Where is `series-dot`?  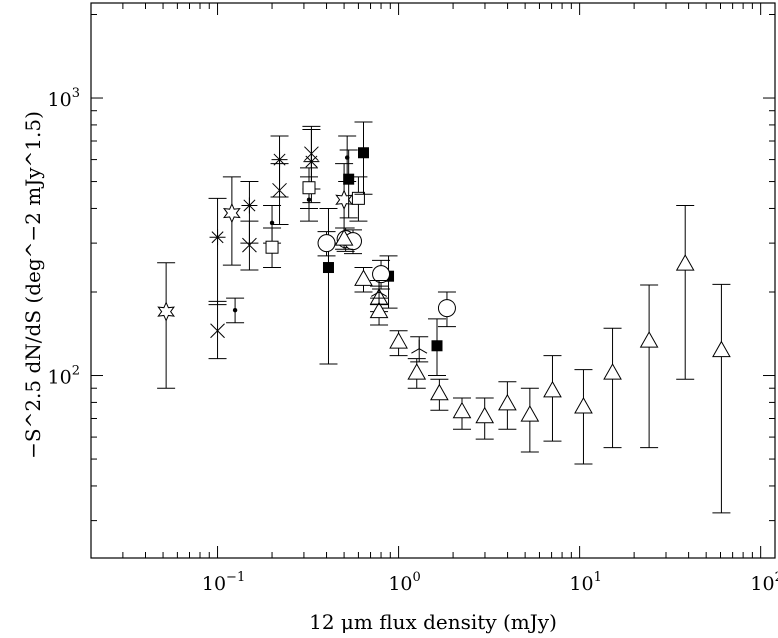
series-dot is located at coordinates (291, 229).